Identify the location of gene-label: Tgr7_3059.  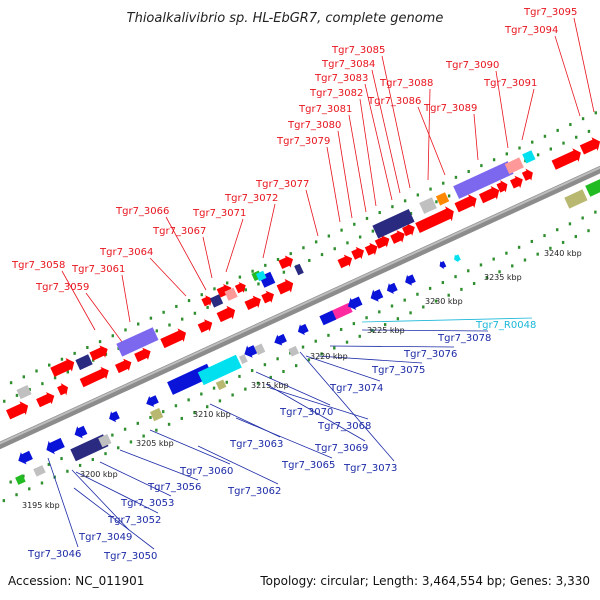
(62, 287).